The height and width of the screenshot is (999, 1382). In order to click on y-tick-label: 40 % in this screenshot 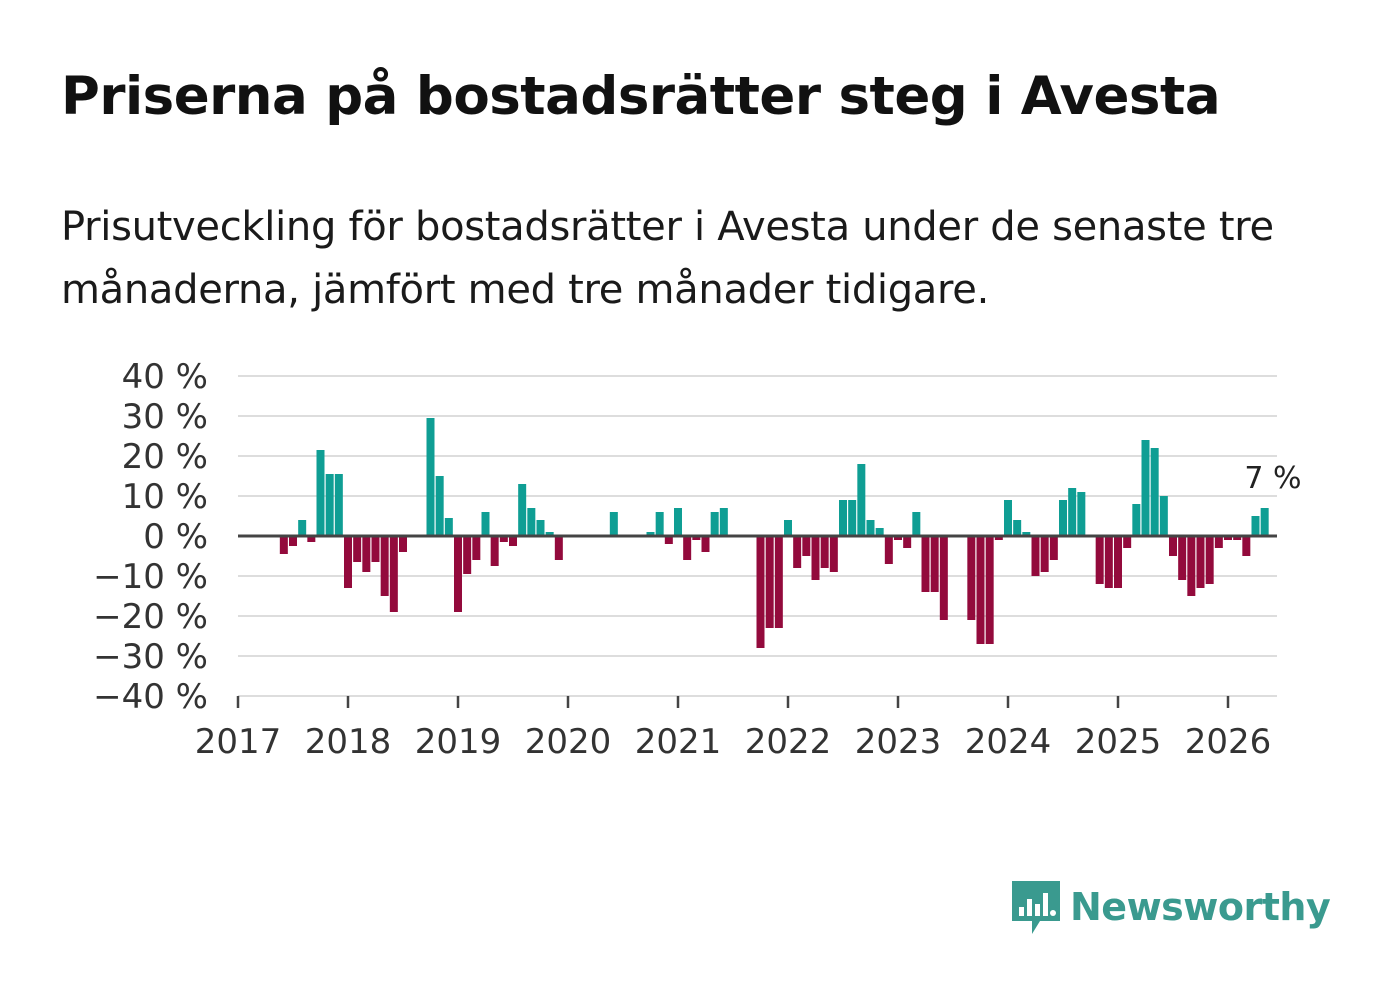, I will do `click(165, 377)`.